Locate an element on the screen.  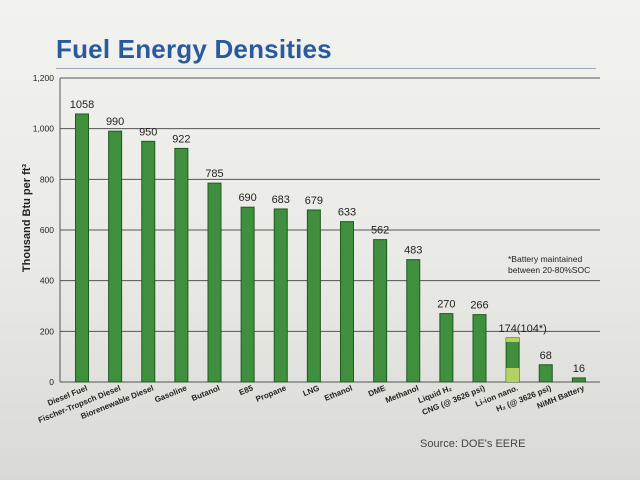
data-label: 690 is located at coordinates (247, 198).